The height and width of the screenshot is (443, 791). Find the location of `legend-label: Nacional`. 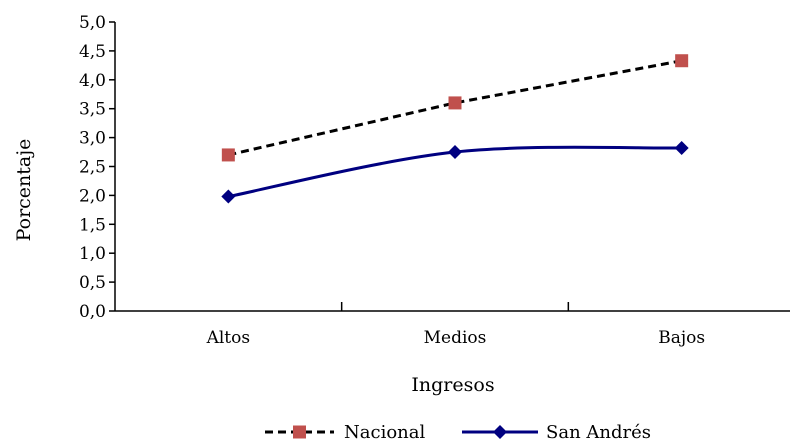

legend-label: Nacional is located at coordinates (384, 432).